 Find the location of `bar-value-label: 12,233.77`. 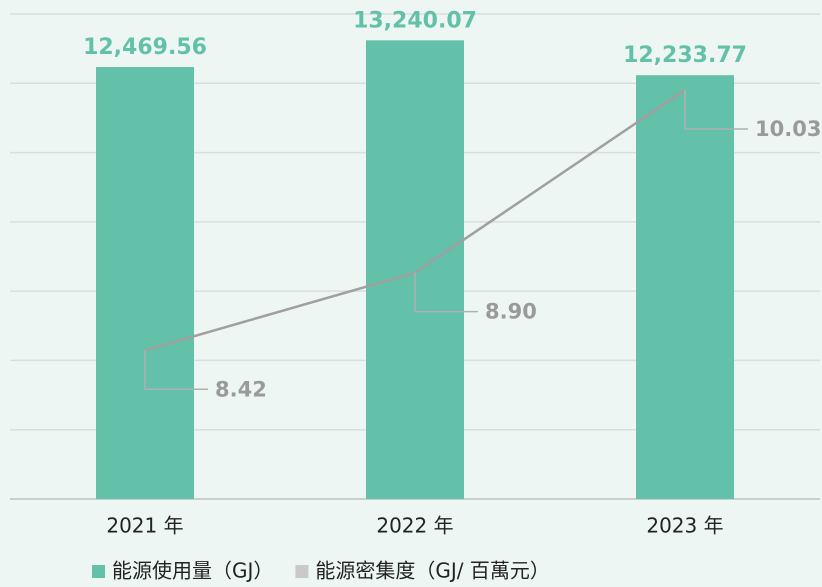

bar-value-label: 12,233.77 is located at coordinates (685, 55).